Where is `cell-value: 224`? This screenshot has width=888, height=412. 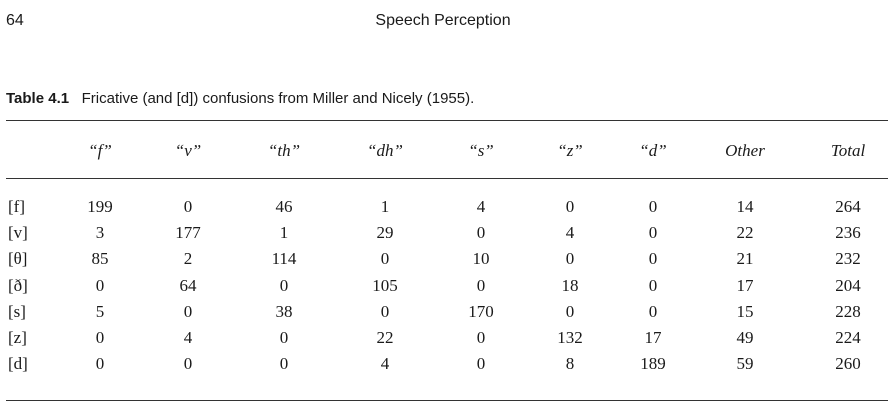
cell-value: 224 is located at coordinates (848, 337).